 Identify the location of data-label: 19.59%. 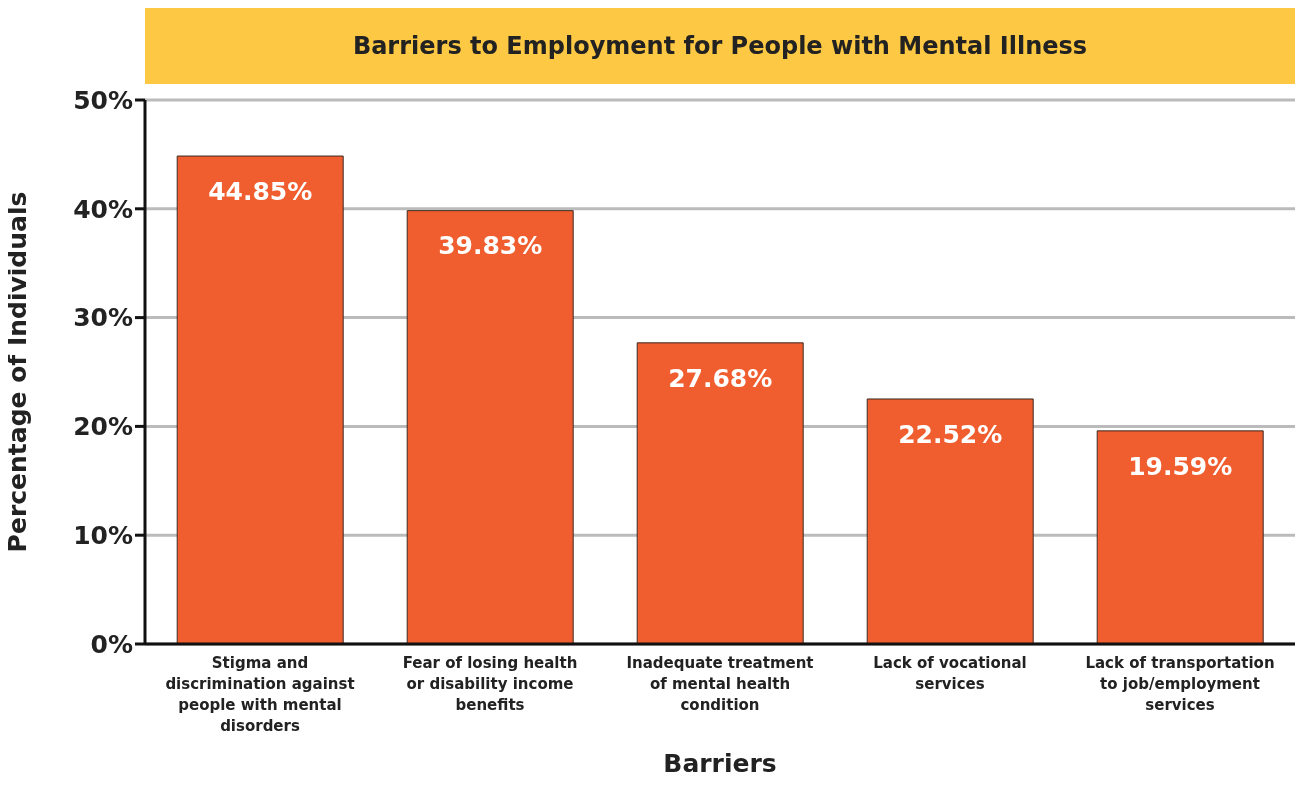
(1180, 466).